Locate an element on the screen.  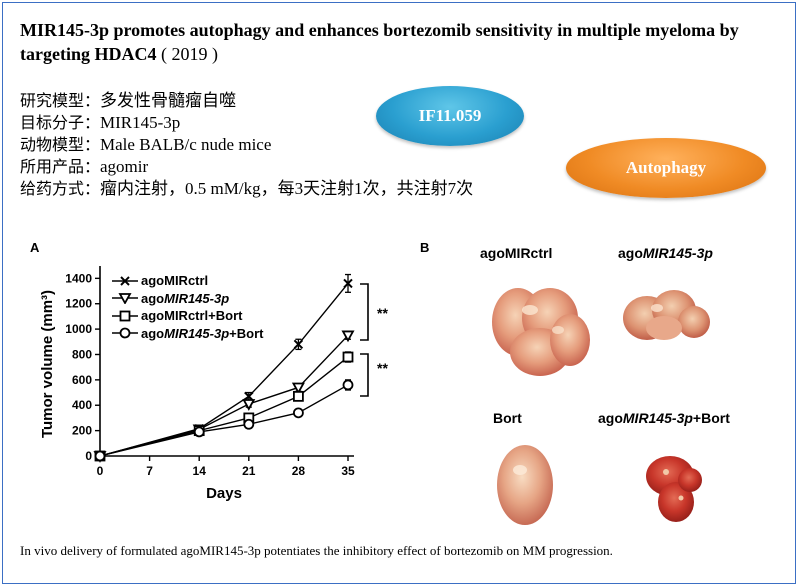
photo-label: Bort is located at coordinates (507, 418).